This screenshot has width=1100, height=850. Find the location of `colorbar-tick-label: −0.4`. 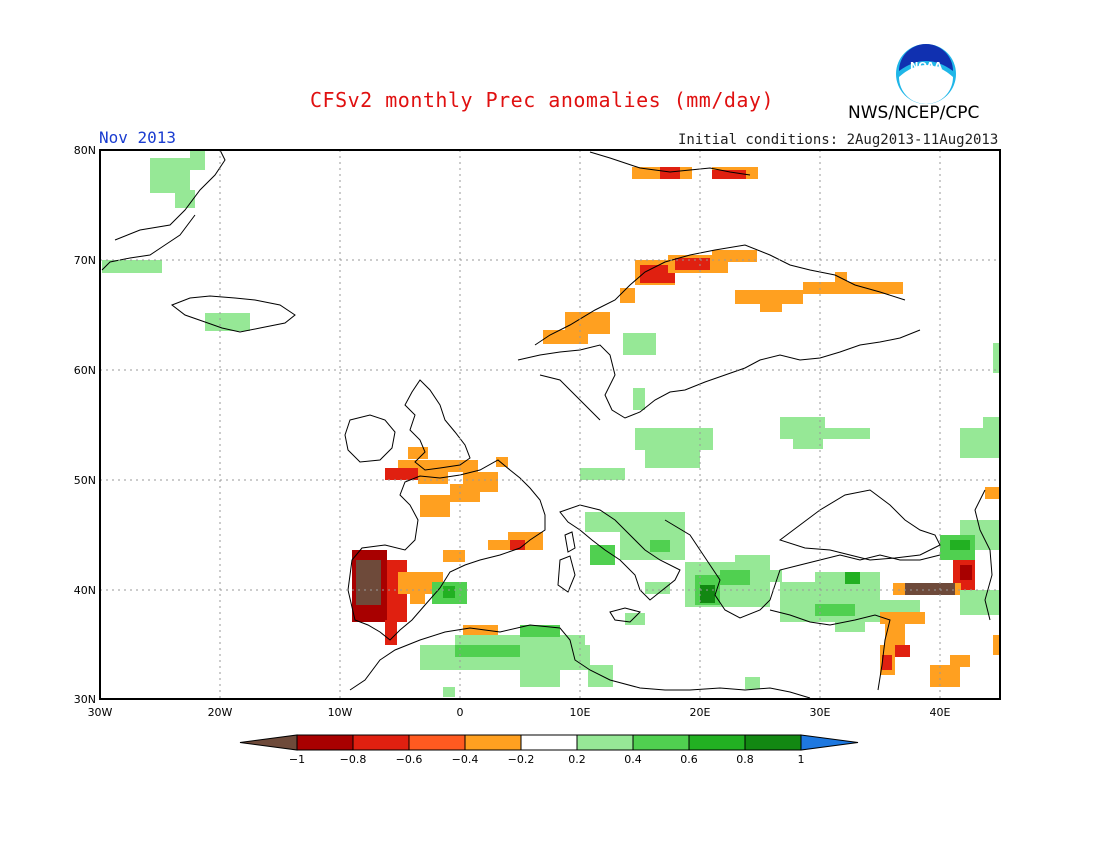

colorbar-tick-label: −0.4 is located at coordinates (465, 759).